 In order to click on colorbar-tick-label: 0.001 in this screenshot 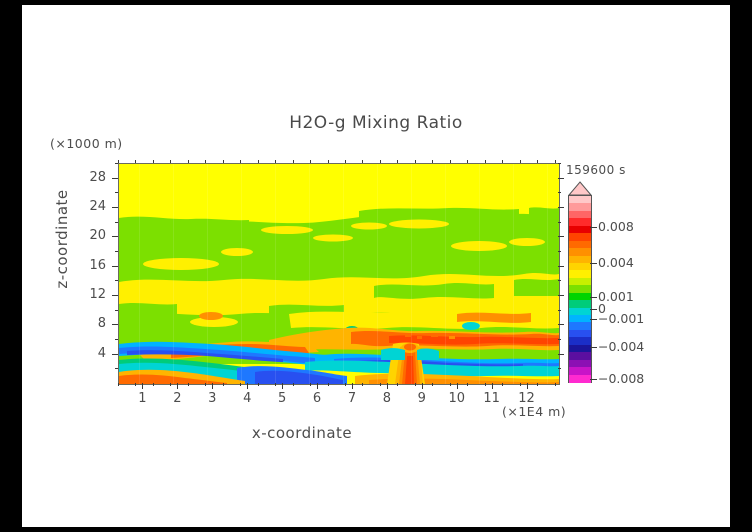, I will do `click(616, 296)`.